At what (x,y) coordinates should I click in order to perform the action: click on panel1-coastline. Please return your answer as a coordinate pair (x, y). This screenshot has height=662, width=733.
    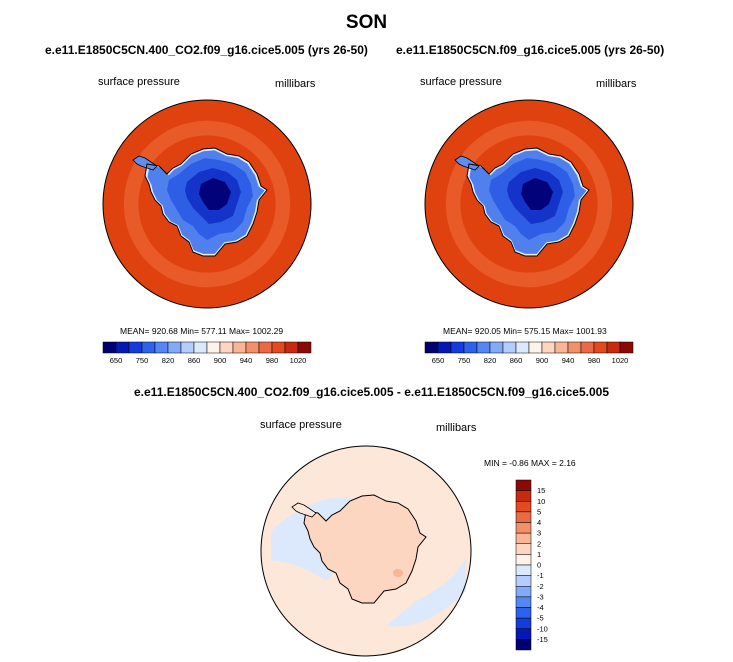
    Looking at the image, I should click on (206, 202).